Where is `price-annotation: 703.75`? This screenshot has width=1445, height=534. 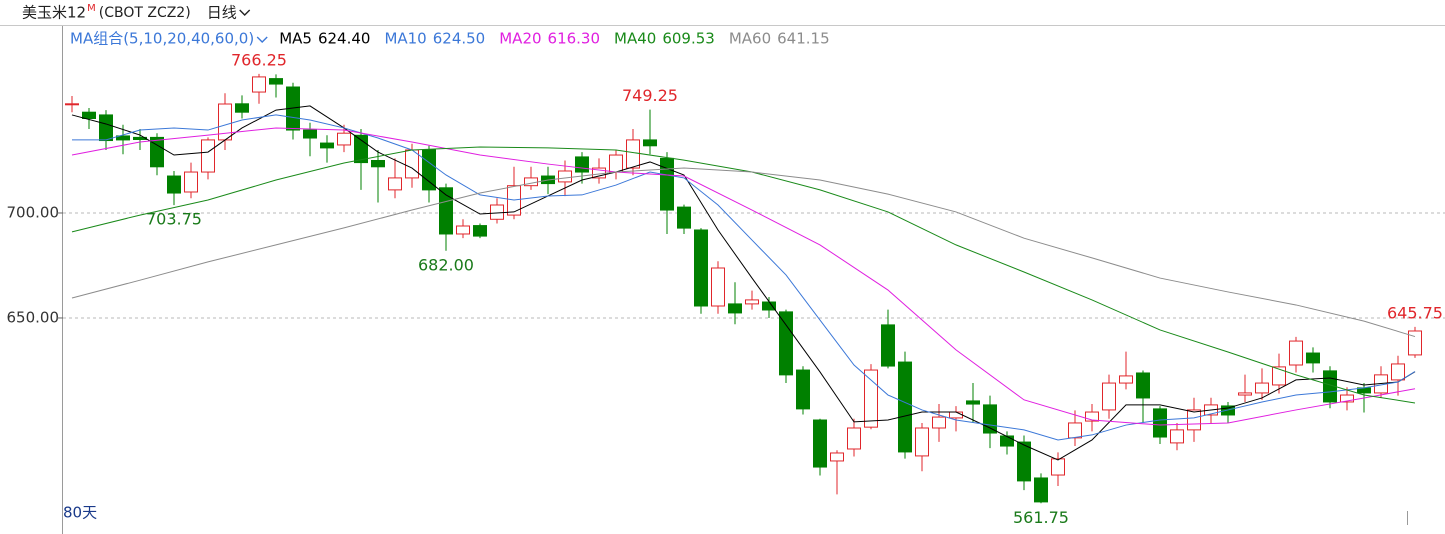
price-annotation: 703.75 is located at coordinates (174, 219).